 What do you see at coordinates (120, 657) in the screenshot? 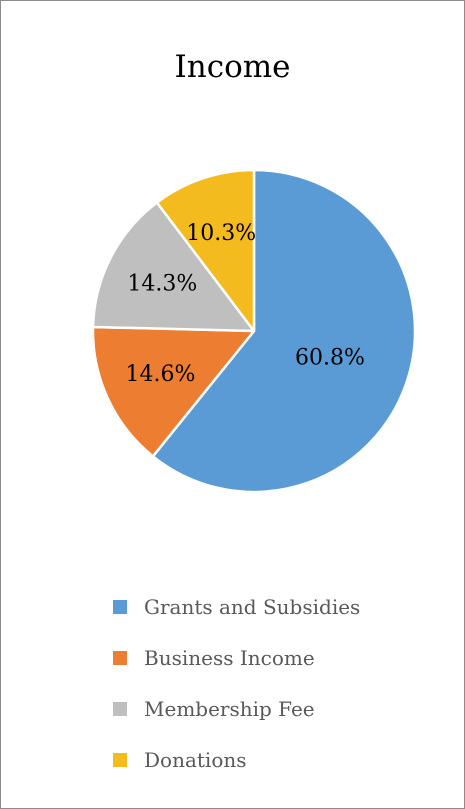
I see `legend-swatch-business-income` at bounding box center [120, 657].